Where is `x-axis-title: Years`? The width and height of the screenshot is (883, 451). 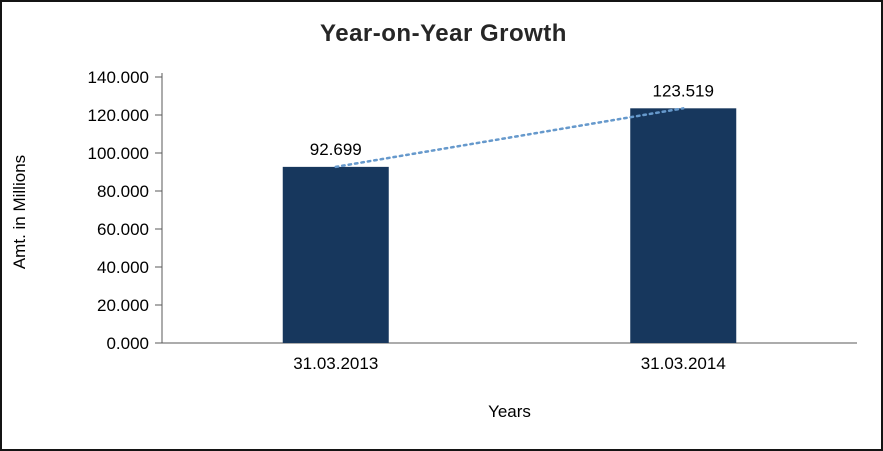
x-axis-title: Years is located at coordinates (509, 411).